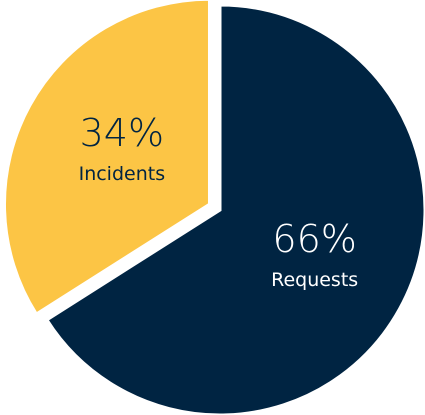 This screenshot has width=425, height=415. What do you see at coordinates (122, 133) in the screenshot?
I see `slice-percent-label-incidents: 34%` at bounding box center [122, 133].